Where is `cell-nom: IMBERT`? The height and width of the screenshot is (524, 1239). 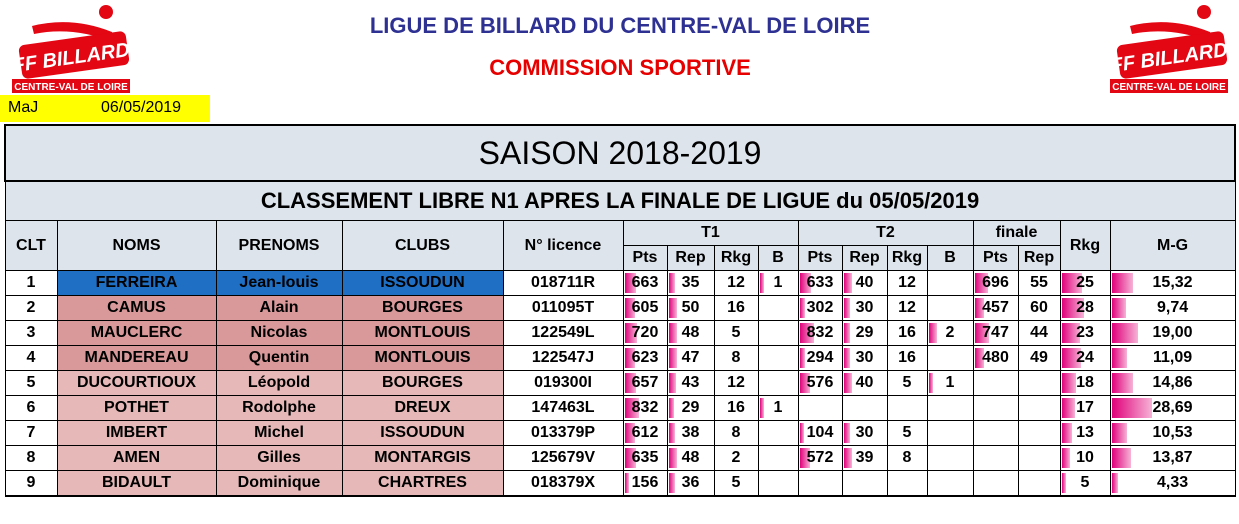
cell-nom: IMBERT is located at coordinates (136, 433).